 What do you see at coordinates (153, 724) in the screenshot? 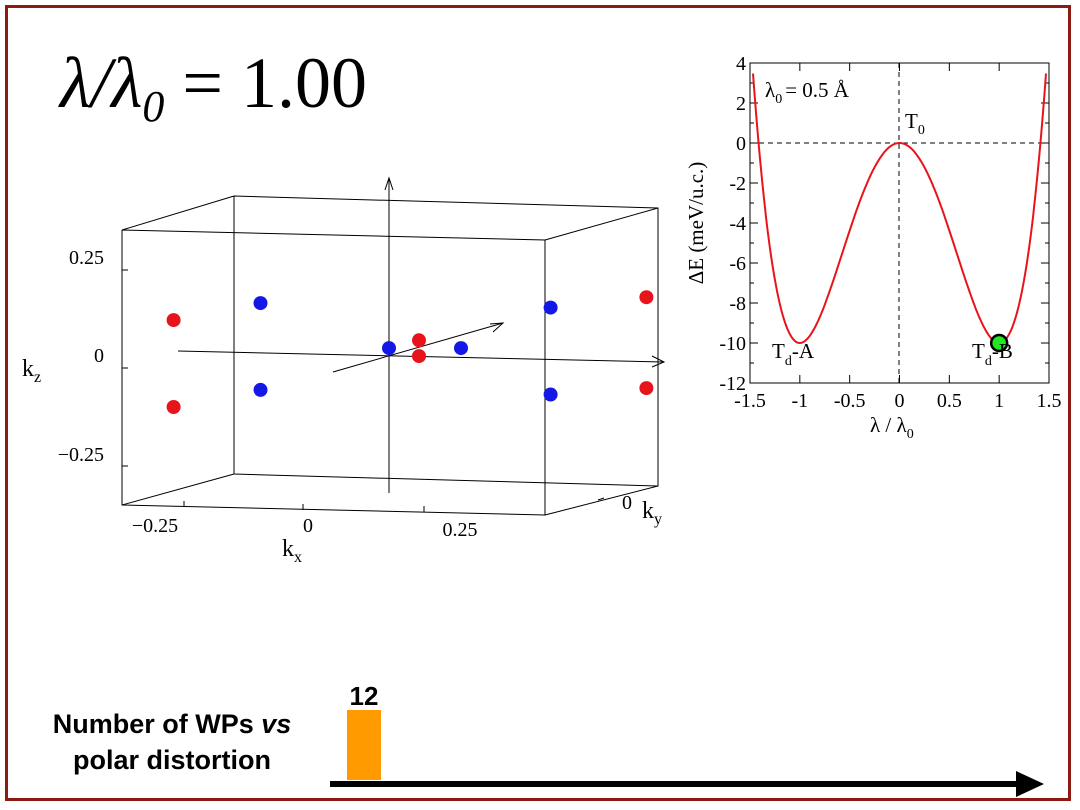
I see `caption-line1: Number of WPs` at bounding box center [153, 724].